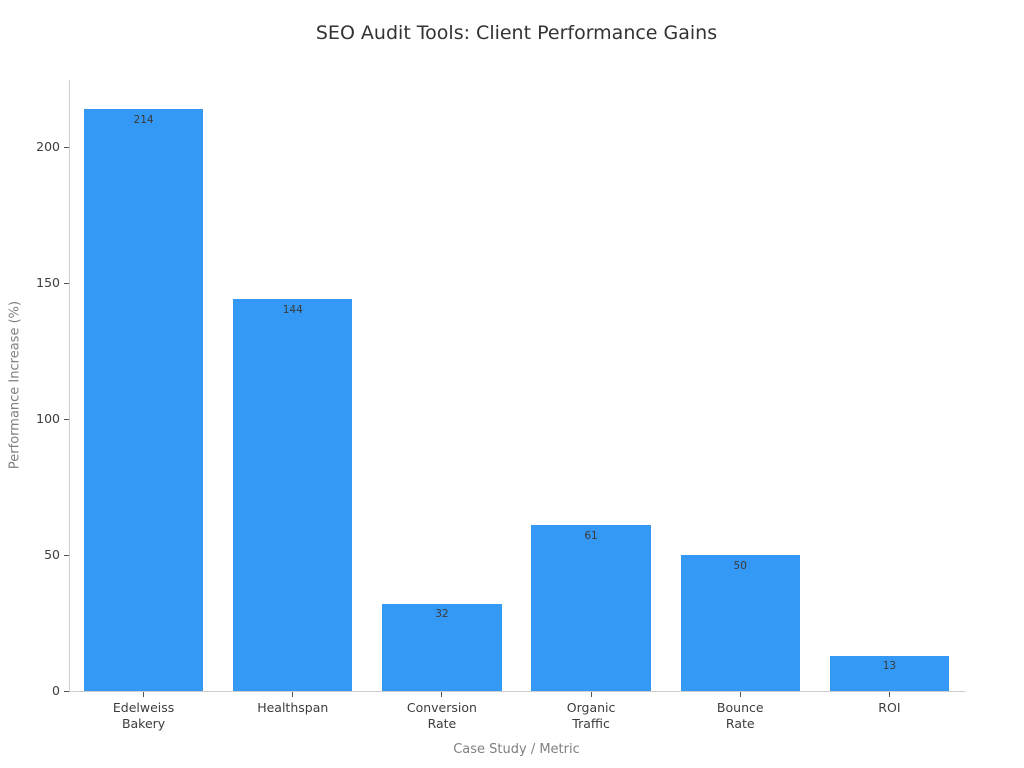  What do you see at coordinates (143, 119) in the screenshot?
I see `bar-value-label: 214` at bounding box center [143, 119].